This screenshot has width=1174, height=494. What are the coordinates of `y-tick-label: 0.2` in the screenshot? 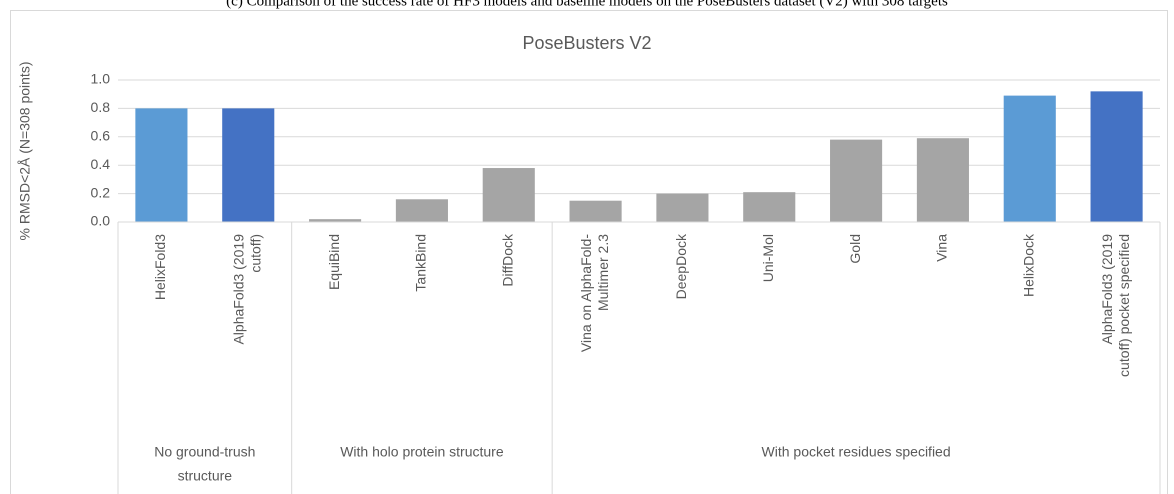 It's located at (101, 192).